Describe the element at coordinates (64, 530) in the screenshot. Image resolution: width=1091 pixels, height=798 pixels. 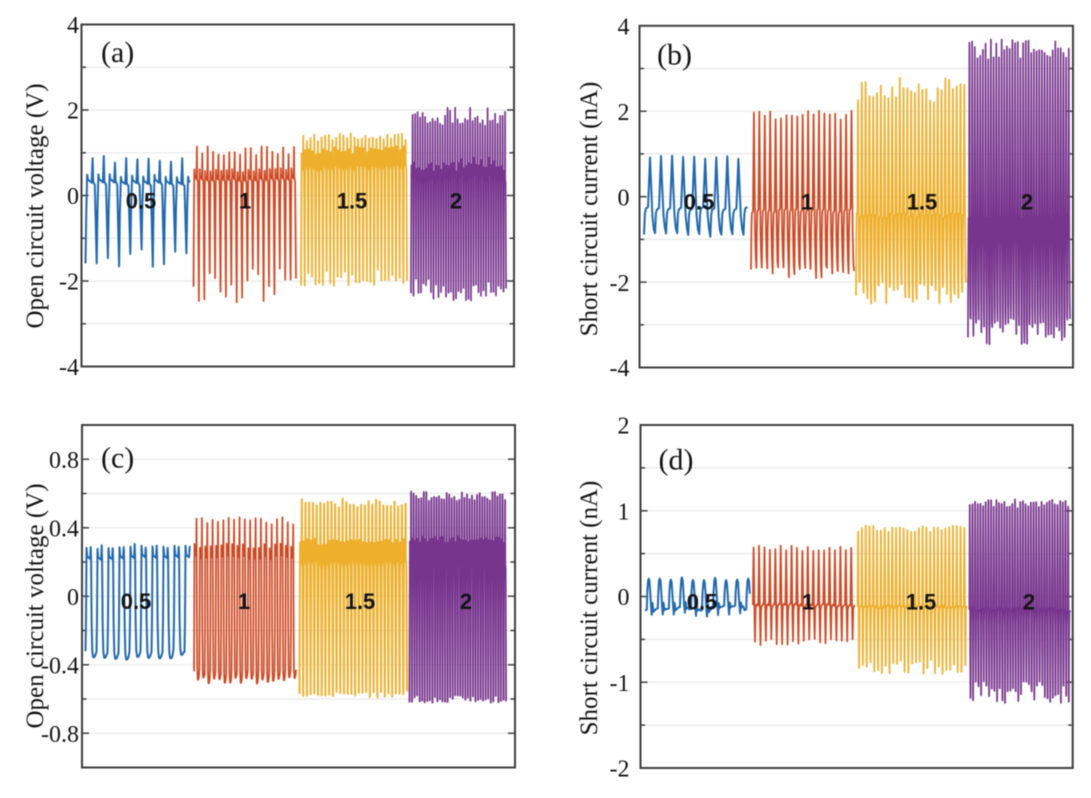
I see `svg-text: 0.4` at that location.